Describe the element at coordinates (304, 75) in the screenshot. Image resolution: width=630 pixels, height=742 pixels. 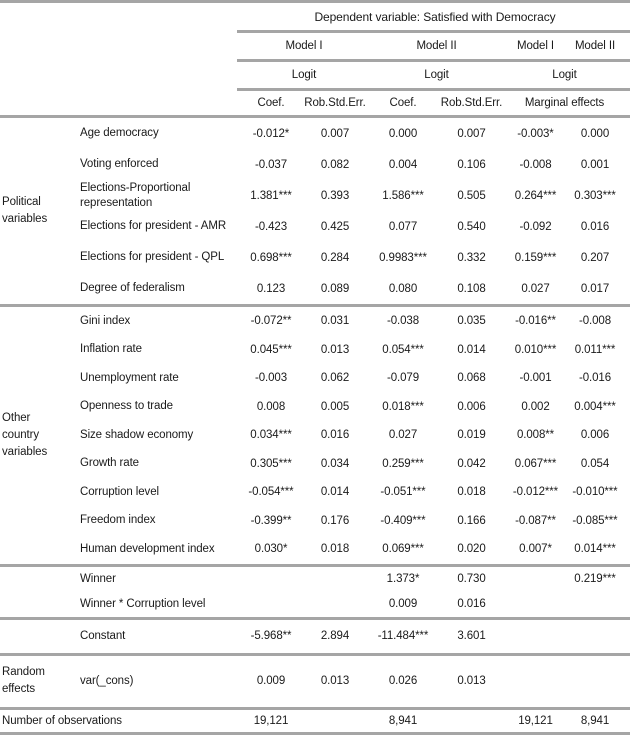
I see `method-1-label: Logit` at that location.